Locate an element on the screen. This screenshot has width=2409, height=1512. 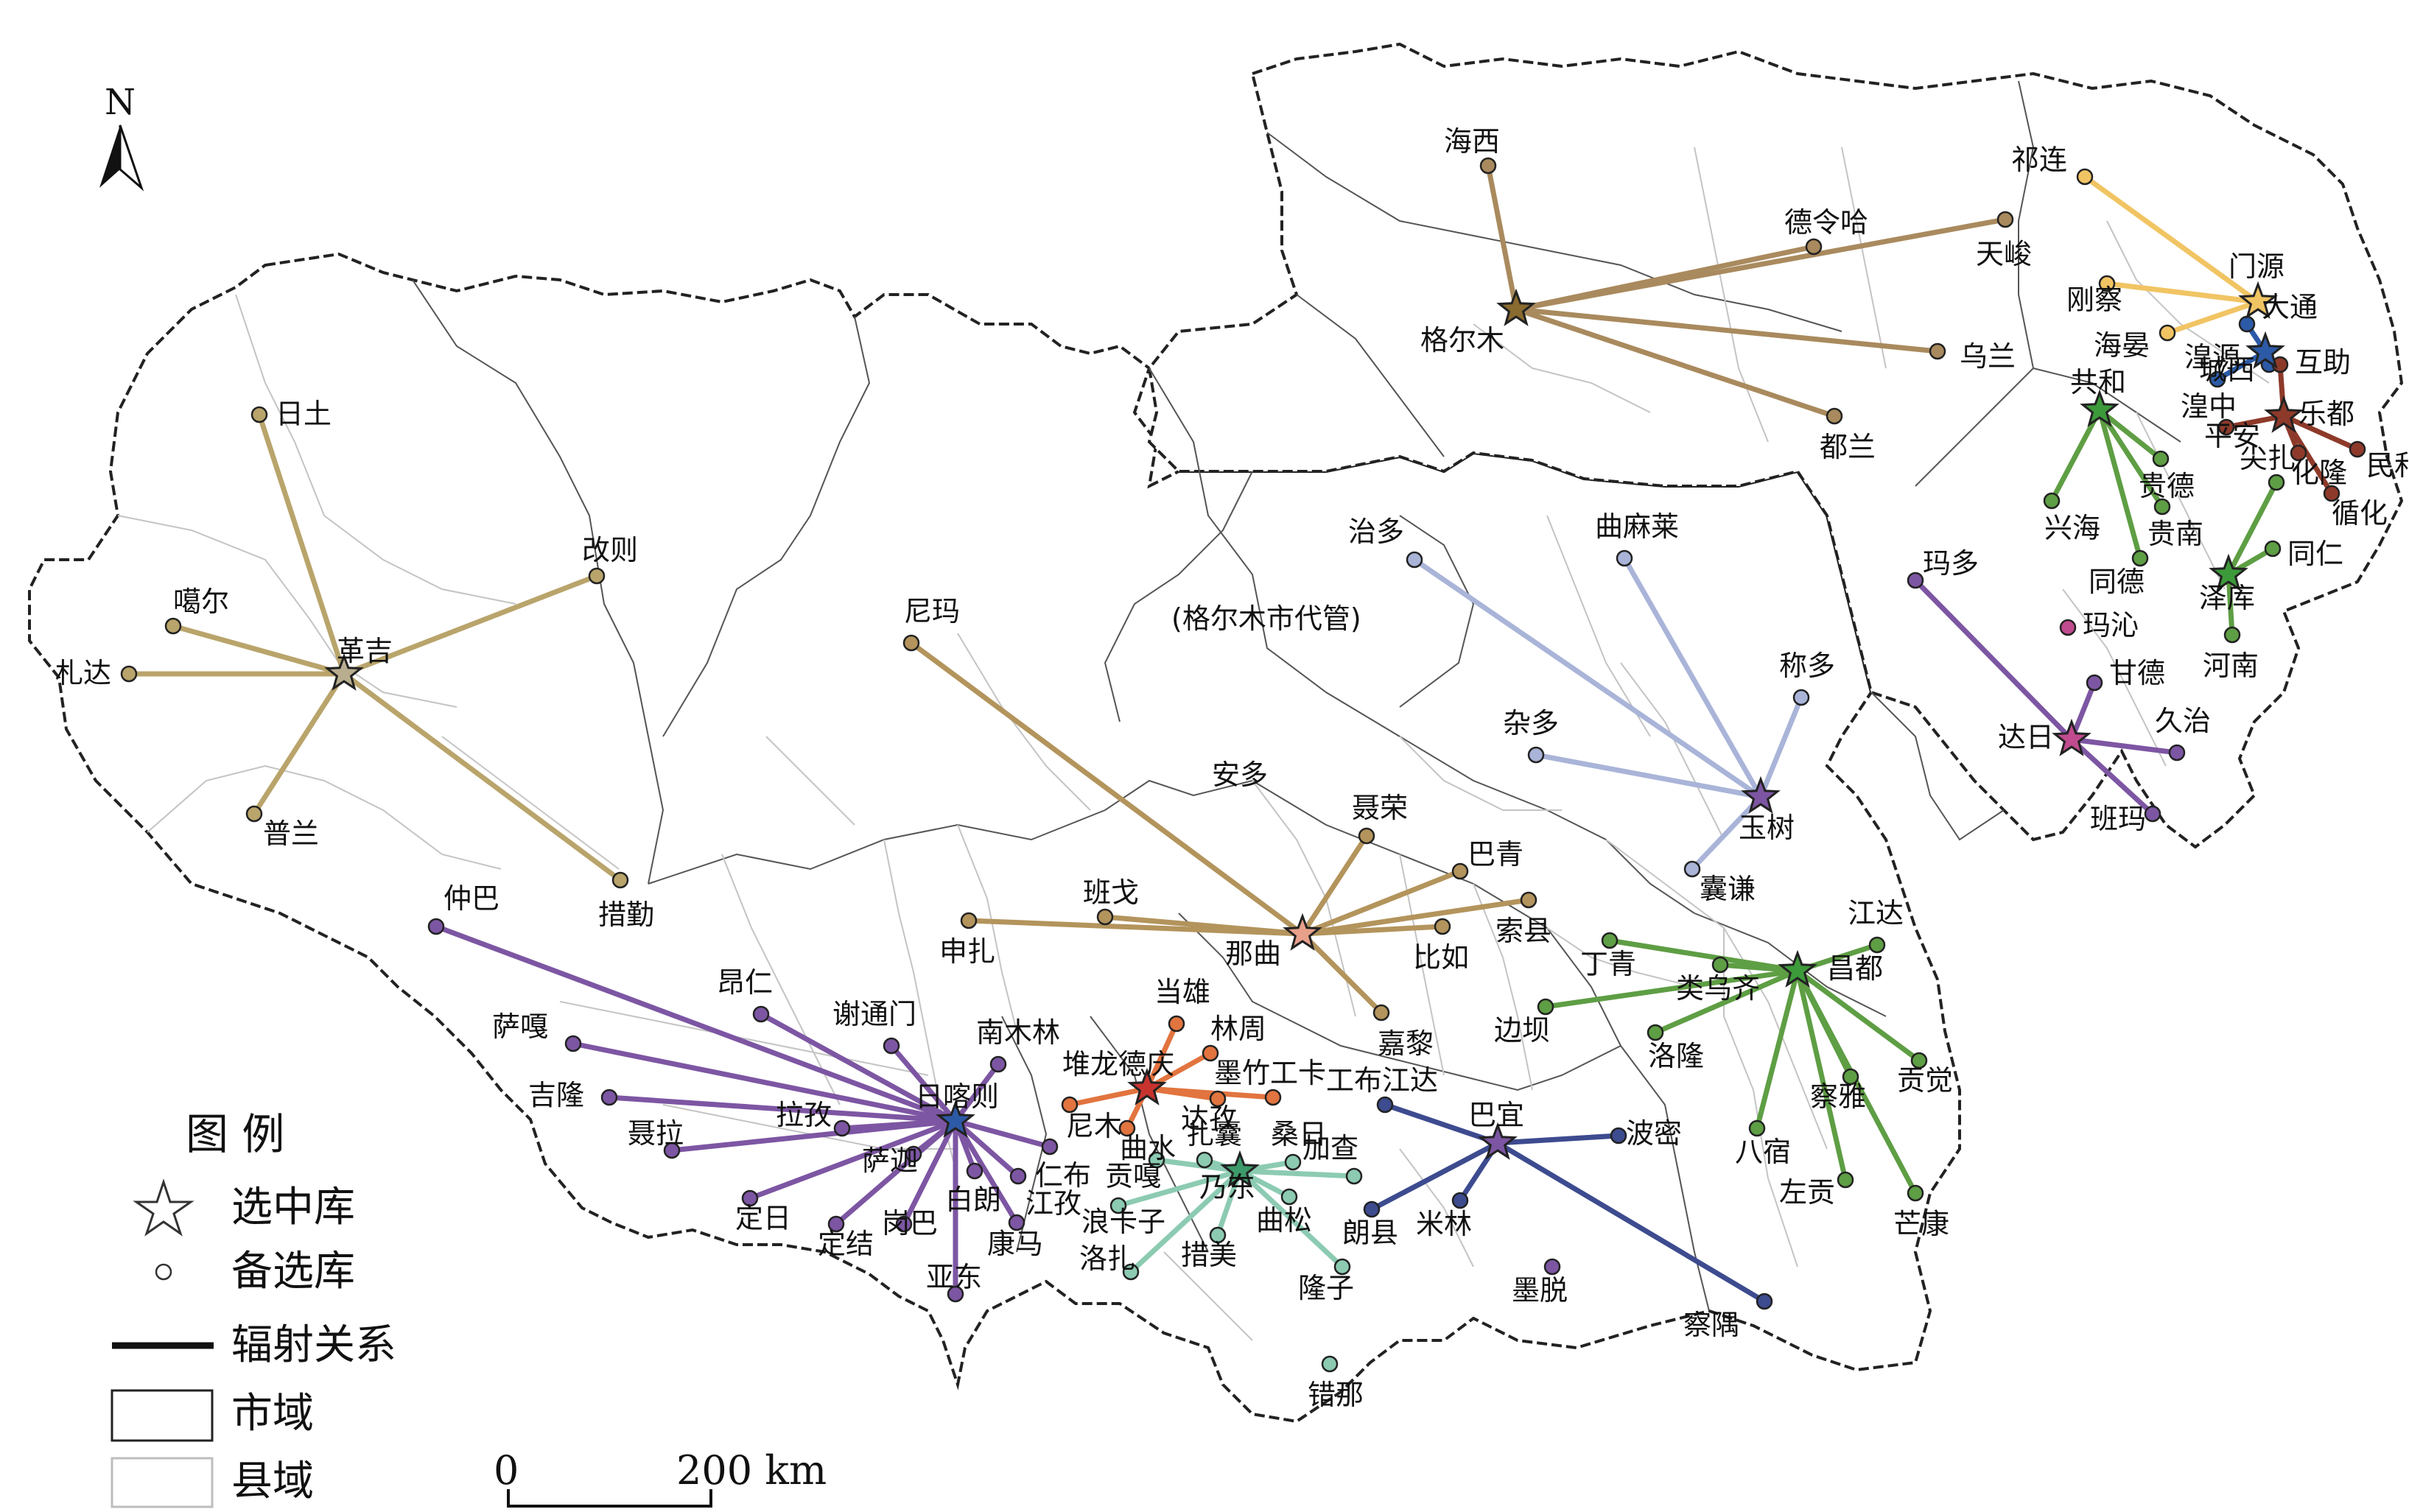
legend: 图 例 选中库 备选库 辐射关系 市域 县域 is located at coordinates (254, 1308).